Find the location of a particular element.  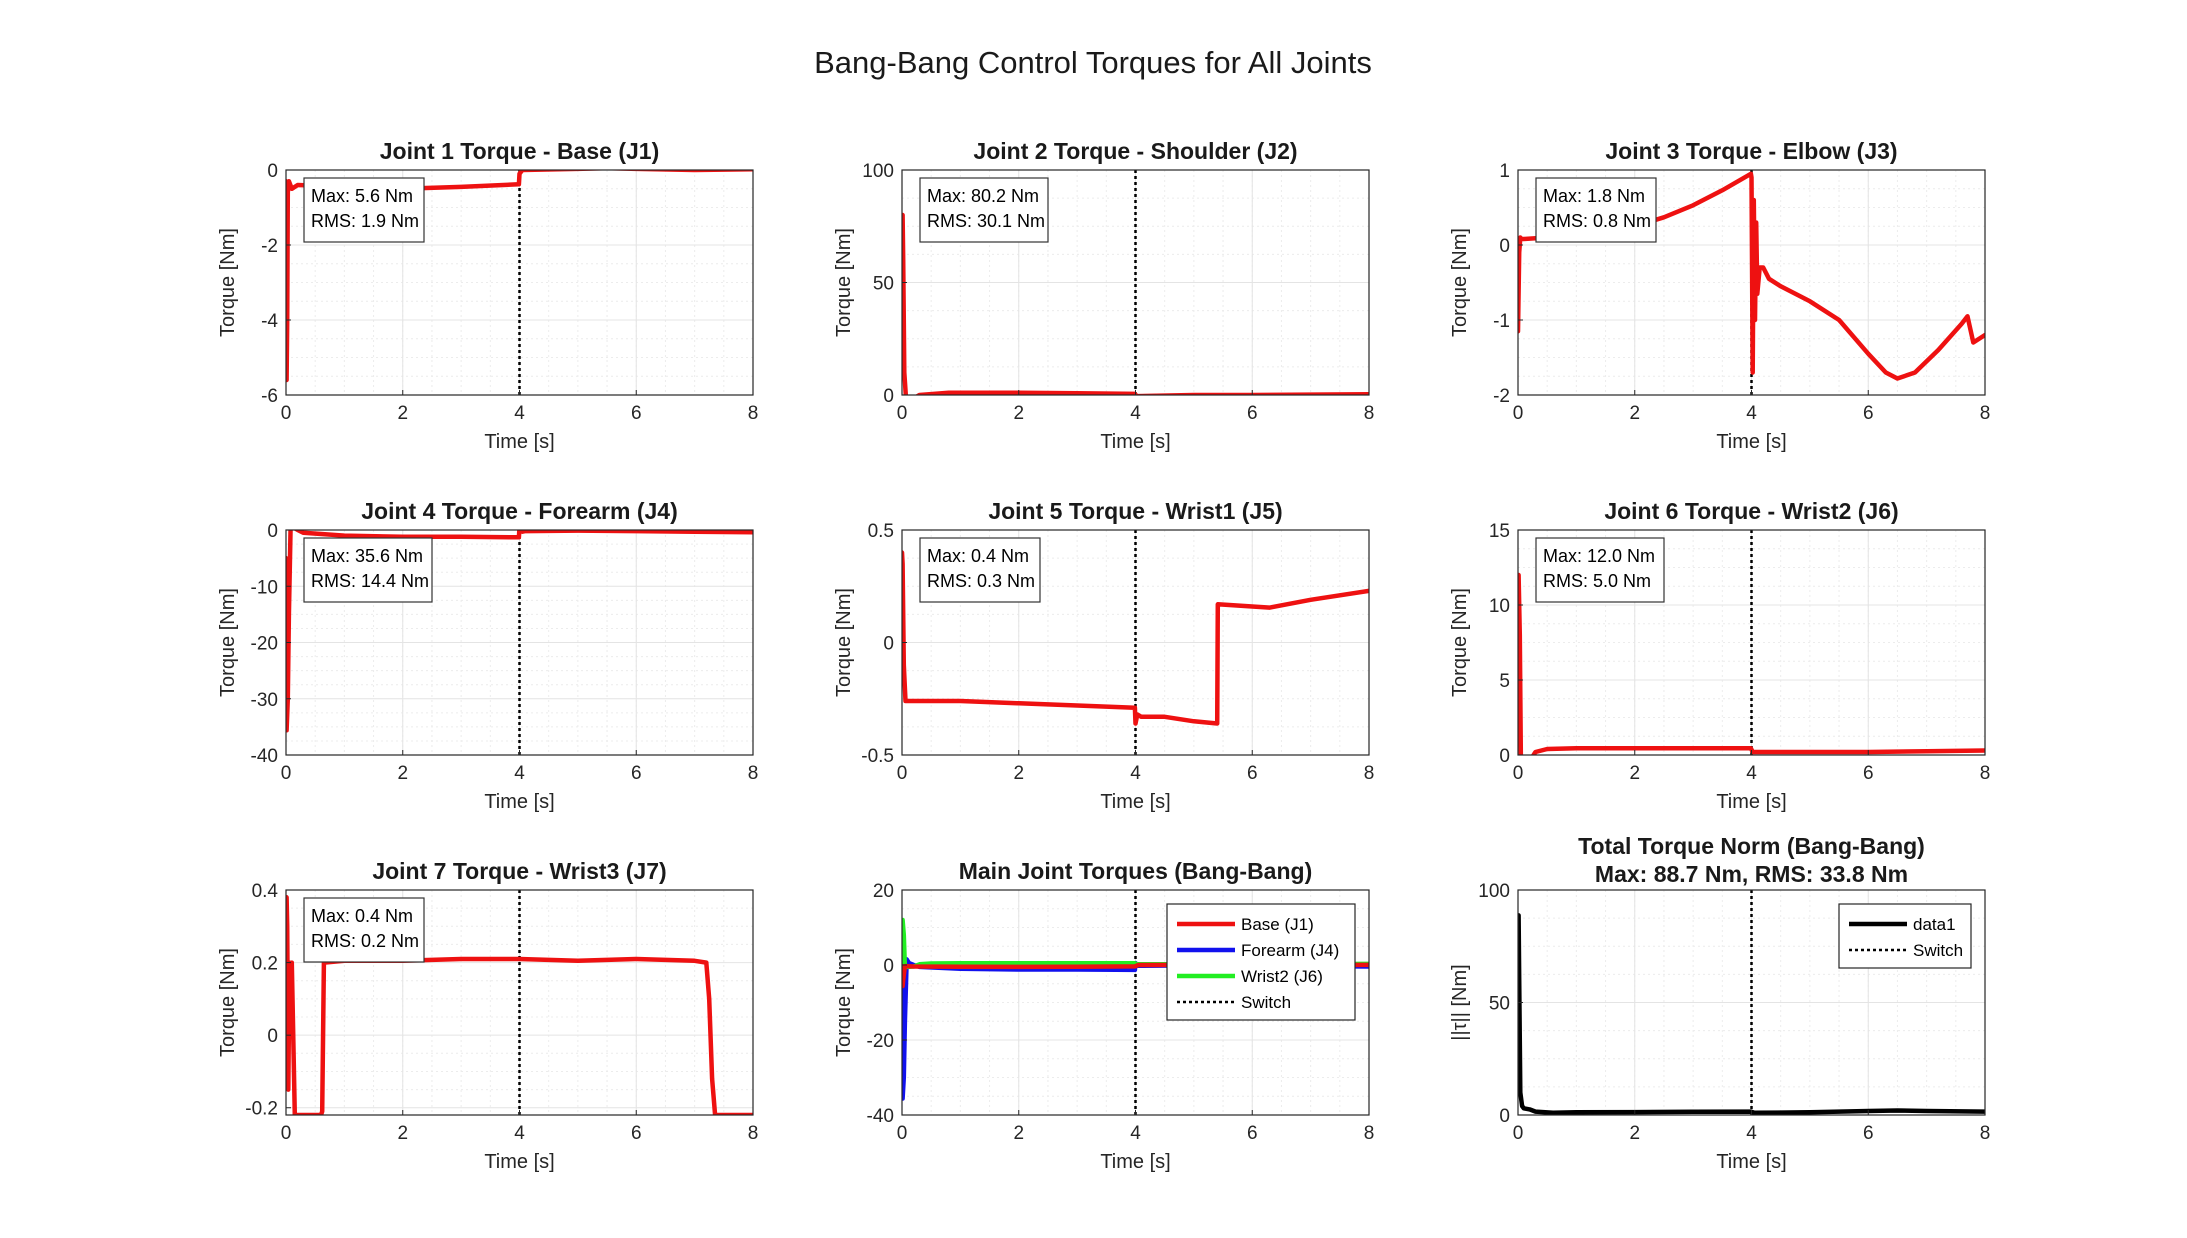

stats-text: RMS: 0.8 Nm is located at coordinates (1597, 221).